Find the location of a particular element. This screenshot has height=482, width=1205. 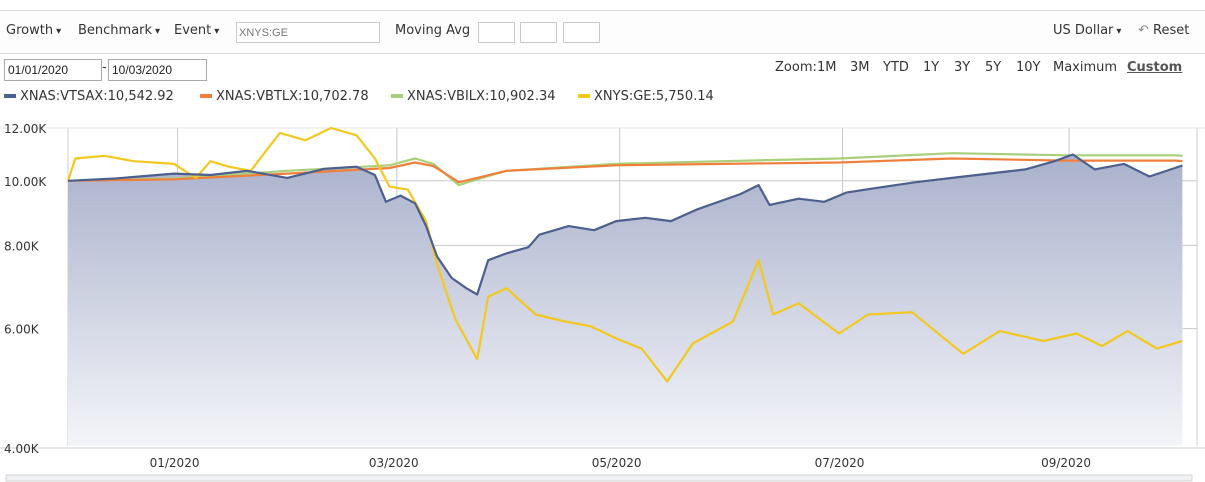

zoom-3m: 3M is located at coordinates (860, 67).